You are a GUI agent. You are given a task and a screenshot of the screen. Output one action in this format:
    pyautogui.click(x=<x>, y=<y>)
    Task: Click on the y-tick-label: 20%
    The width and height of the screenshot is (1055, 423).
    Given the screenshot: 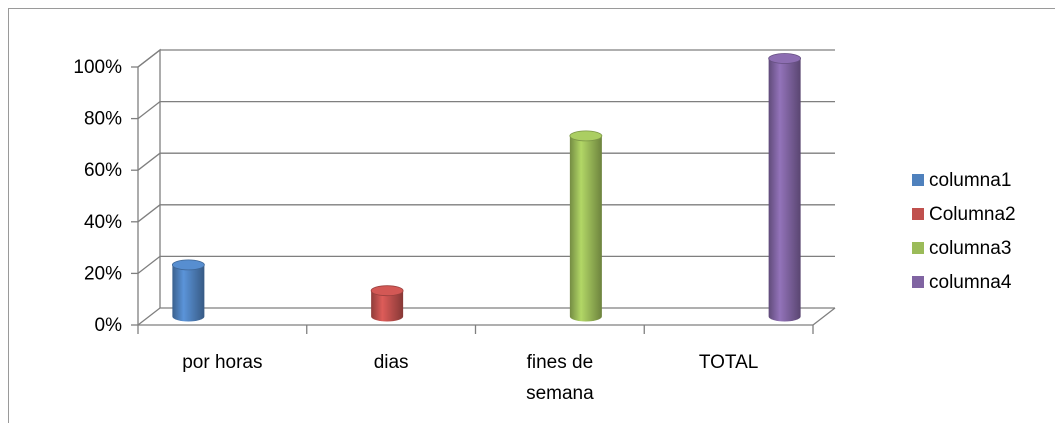 What is the action you would take?
    pyautogui.click(x=103, y=273)
    